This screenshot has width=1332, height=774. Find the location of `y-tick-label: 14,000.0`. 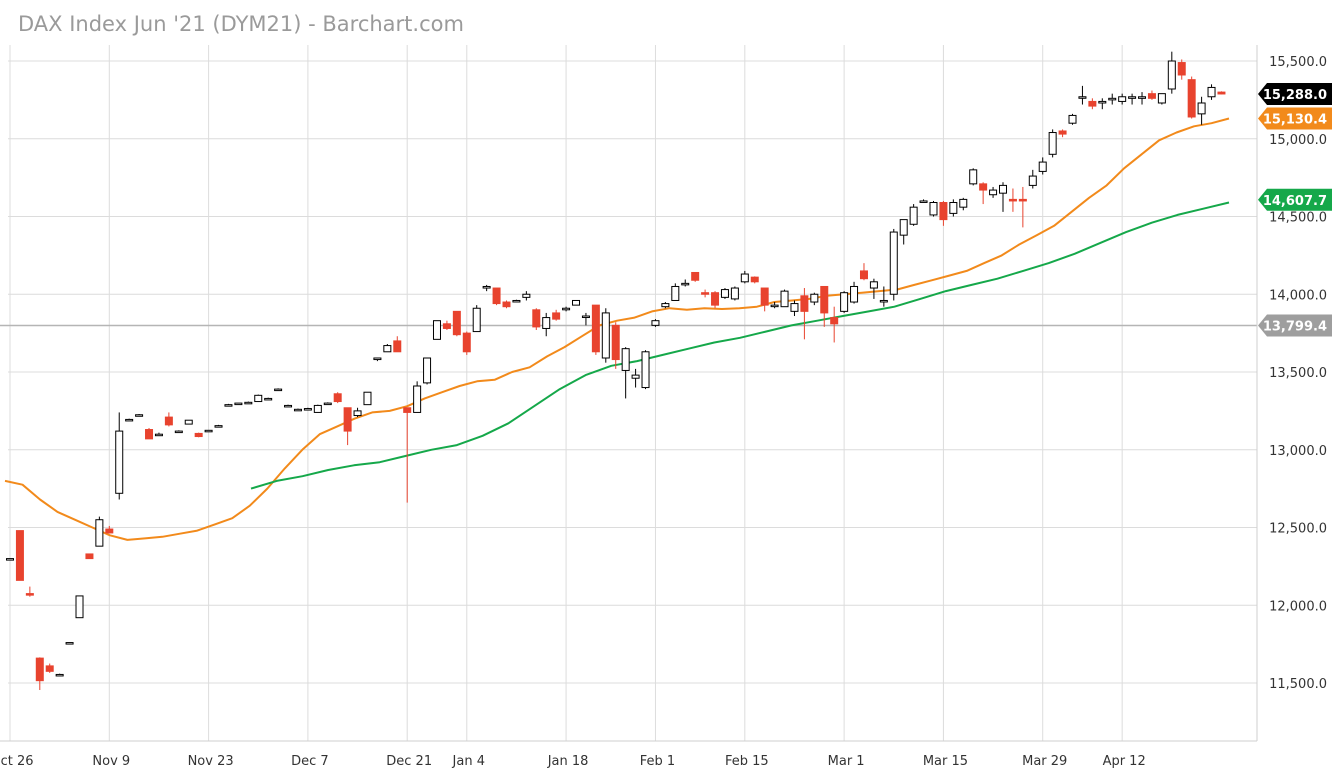

y-tick-label: 14,000.0 is located at coordinates (1298, 295).